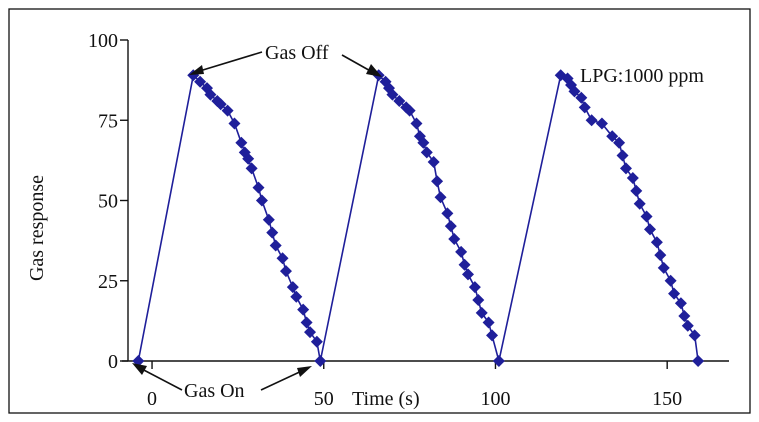 The height and width of the screenshot is (422, 759). What do you see at coordinates (667, 399) in the screenshot?
I see `x-tick-label: 150` at bounding box center [667, 399].